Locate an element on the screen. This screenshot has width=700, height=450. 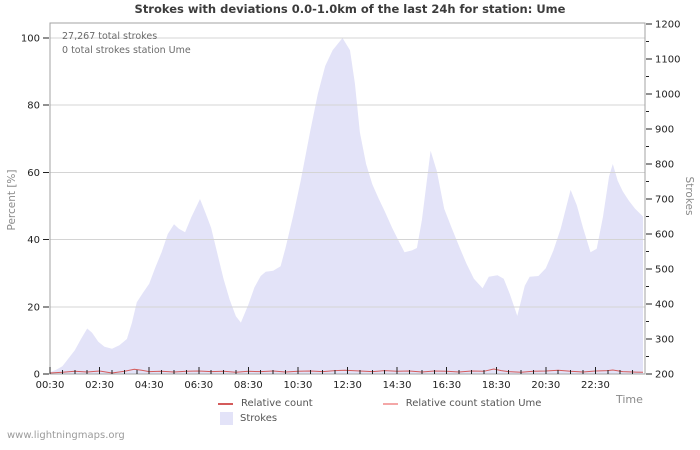
relative-count-line is located at coordinates (346, 371).